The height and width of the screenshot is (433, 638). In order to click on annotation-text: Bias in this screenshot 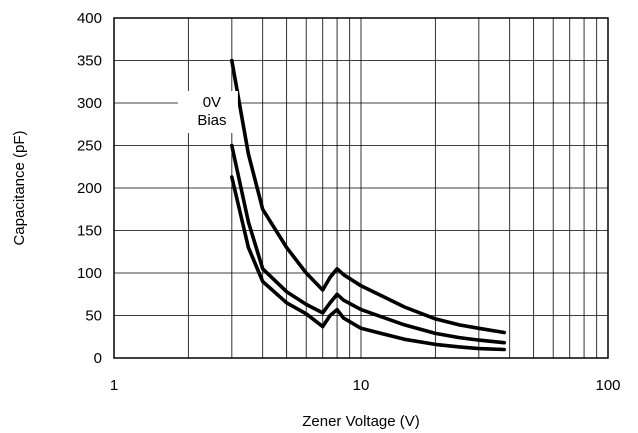, I will do `click(211, 120)`.